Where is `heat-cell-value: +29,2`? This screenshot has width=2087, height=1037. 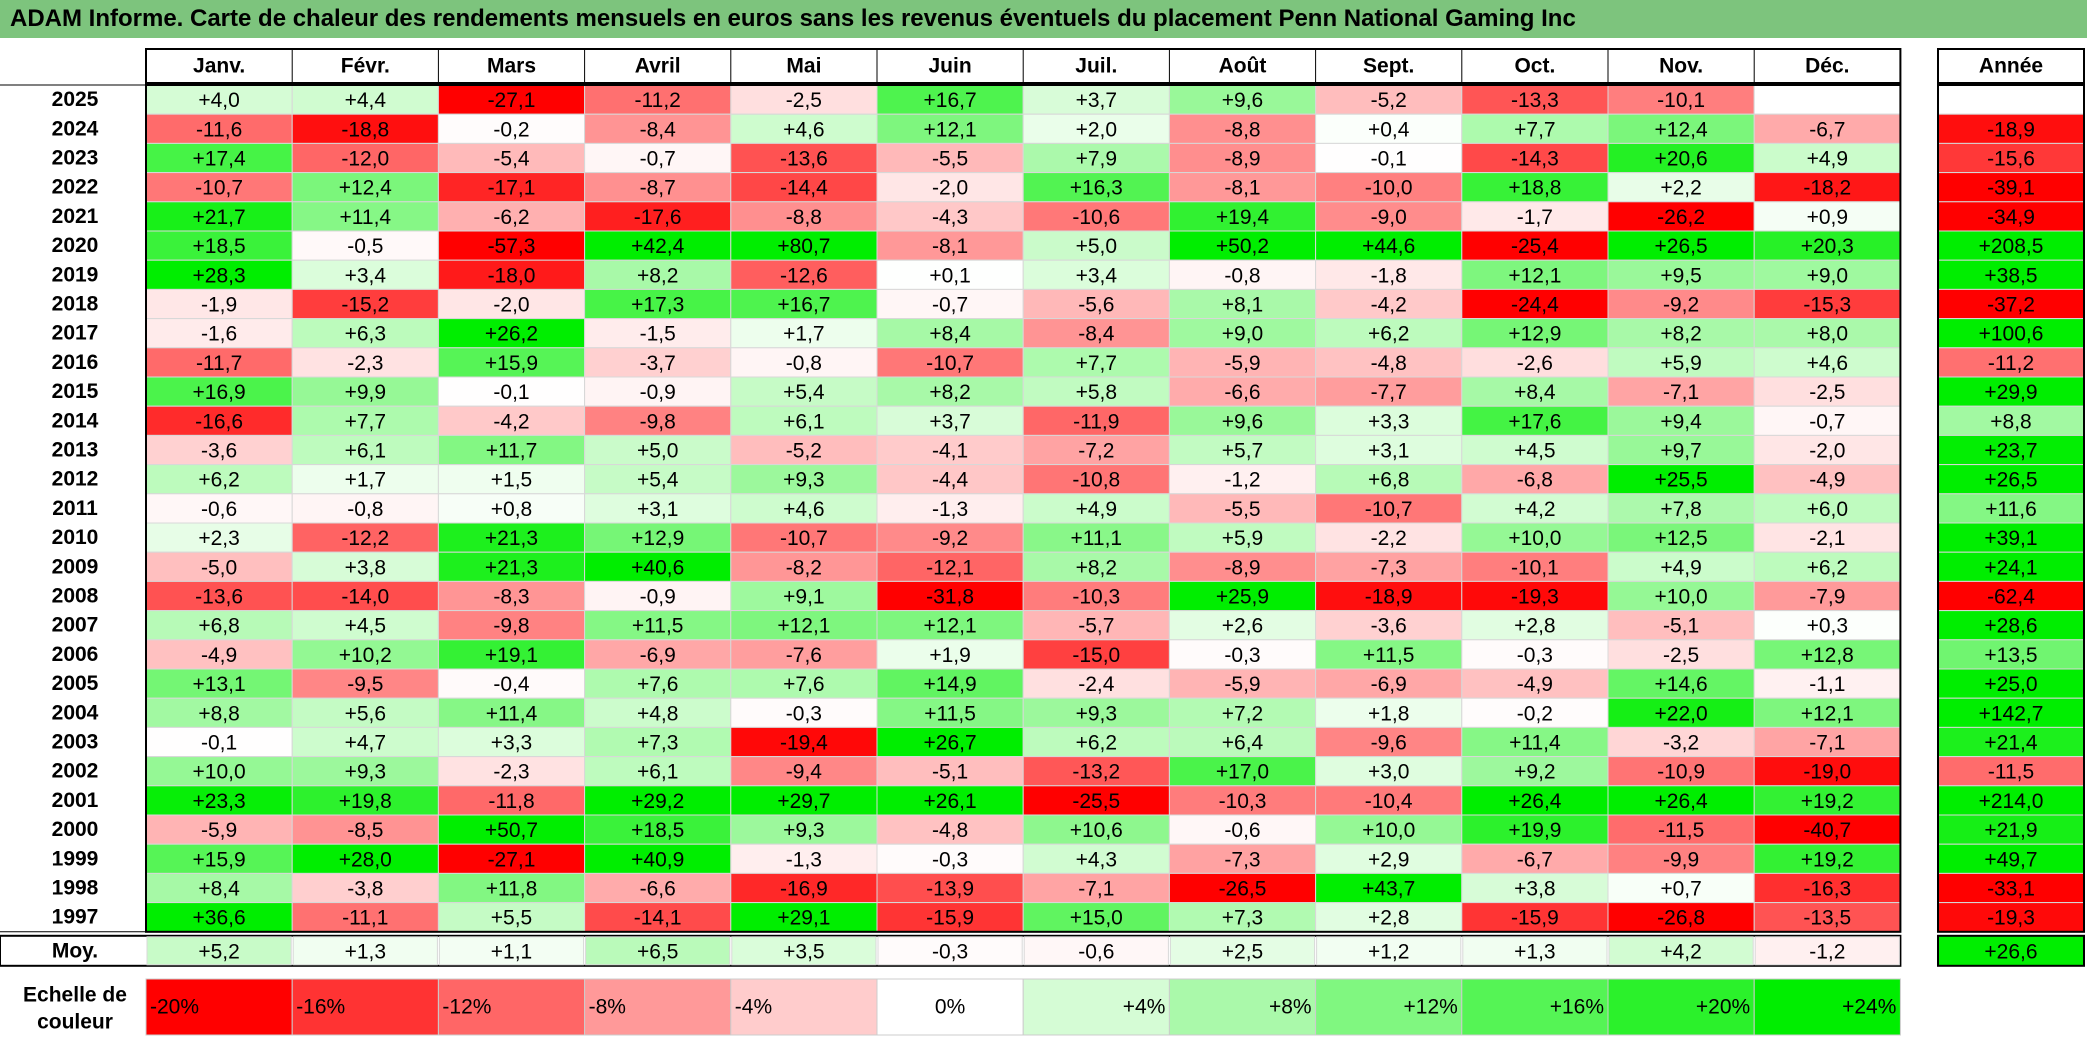 heat-cell-value: +29,2 is located at coordinates (657, 801).